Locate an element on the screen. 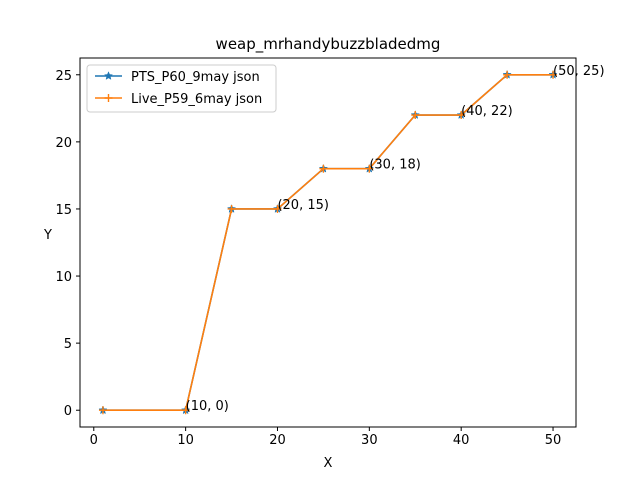 The image size is (640, 480). legend: PTS_P60_9may json Live_P59_6may json is located at coordinates (181, 88).